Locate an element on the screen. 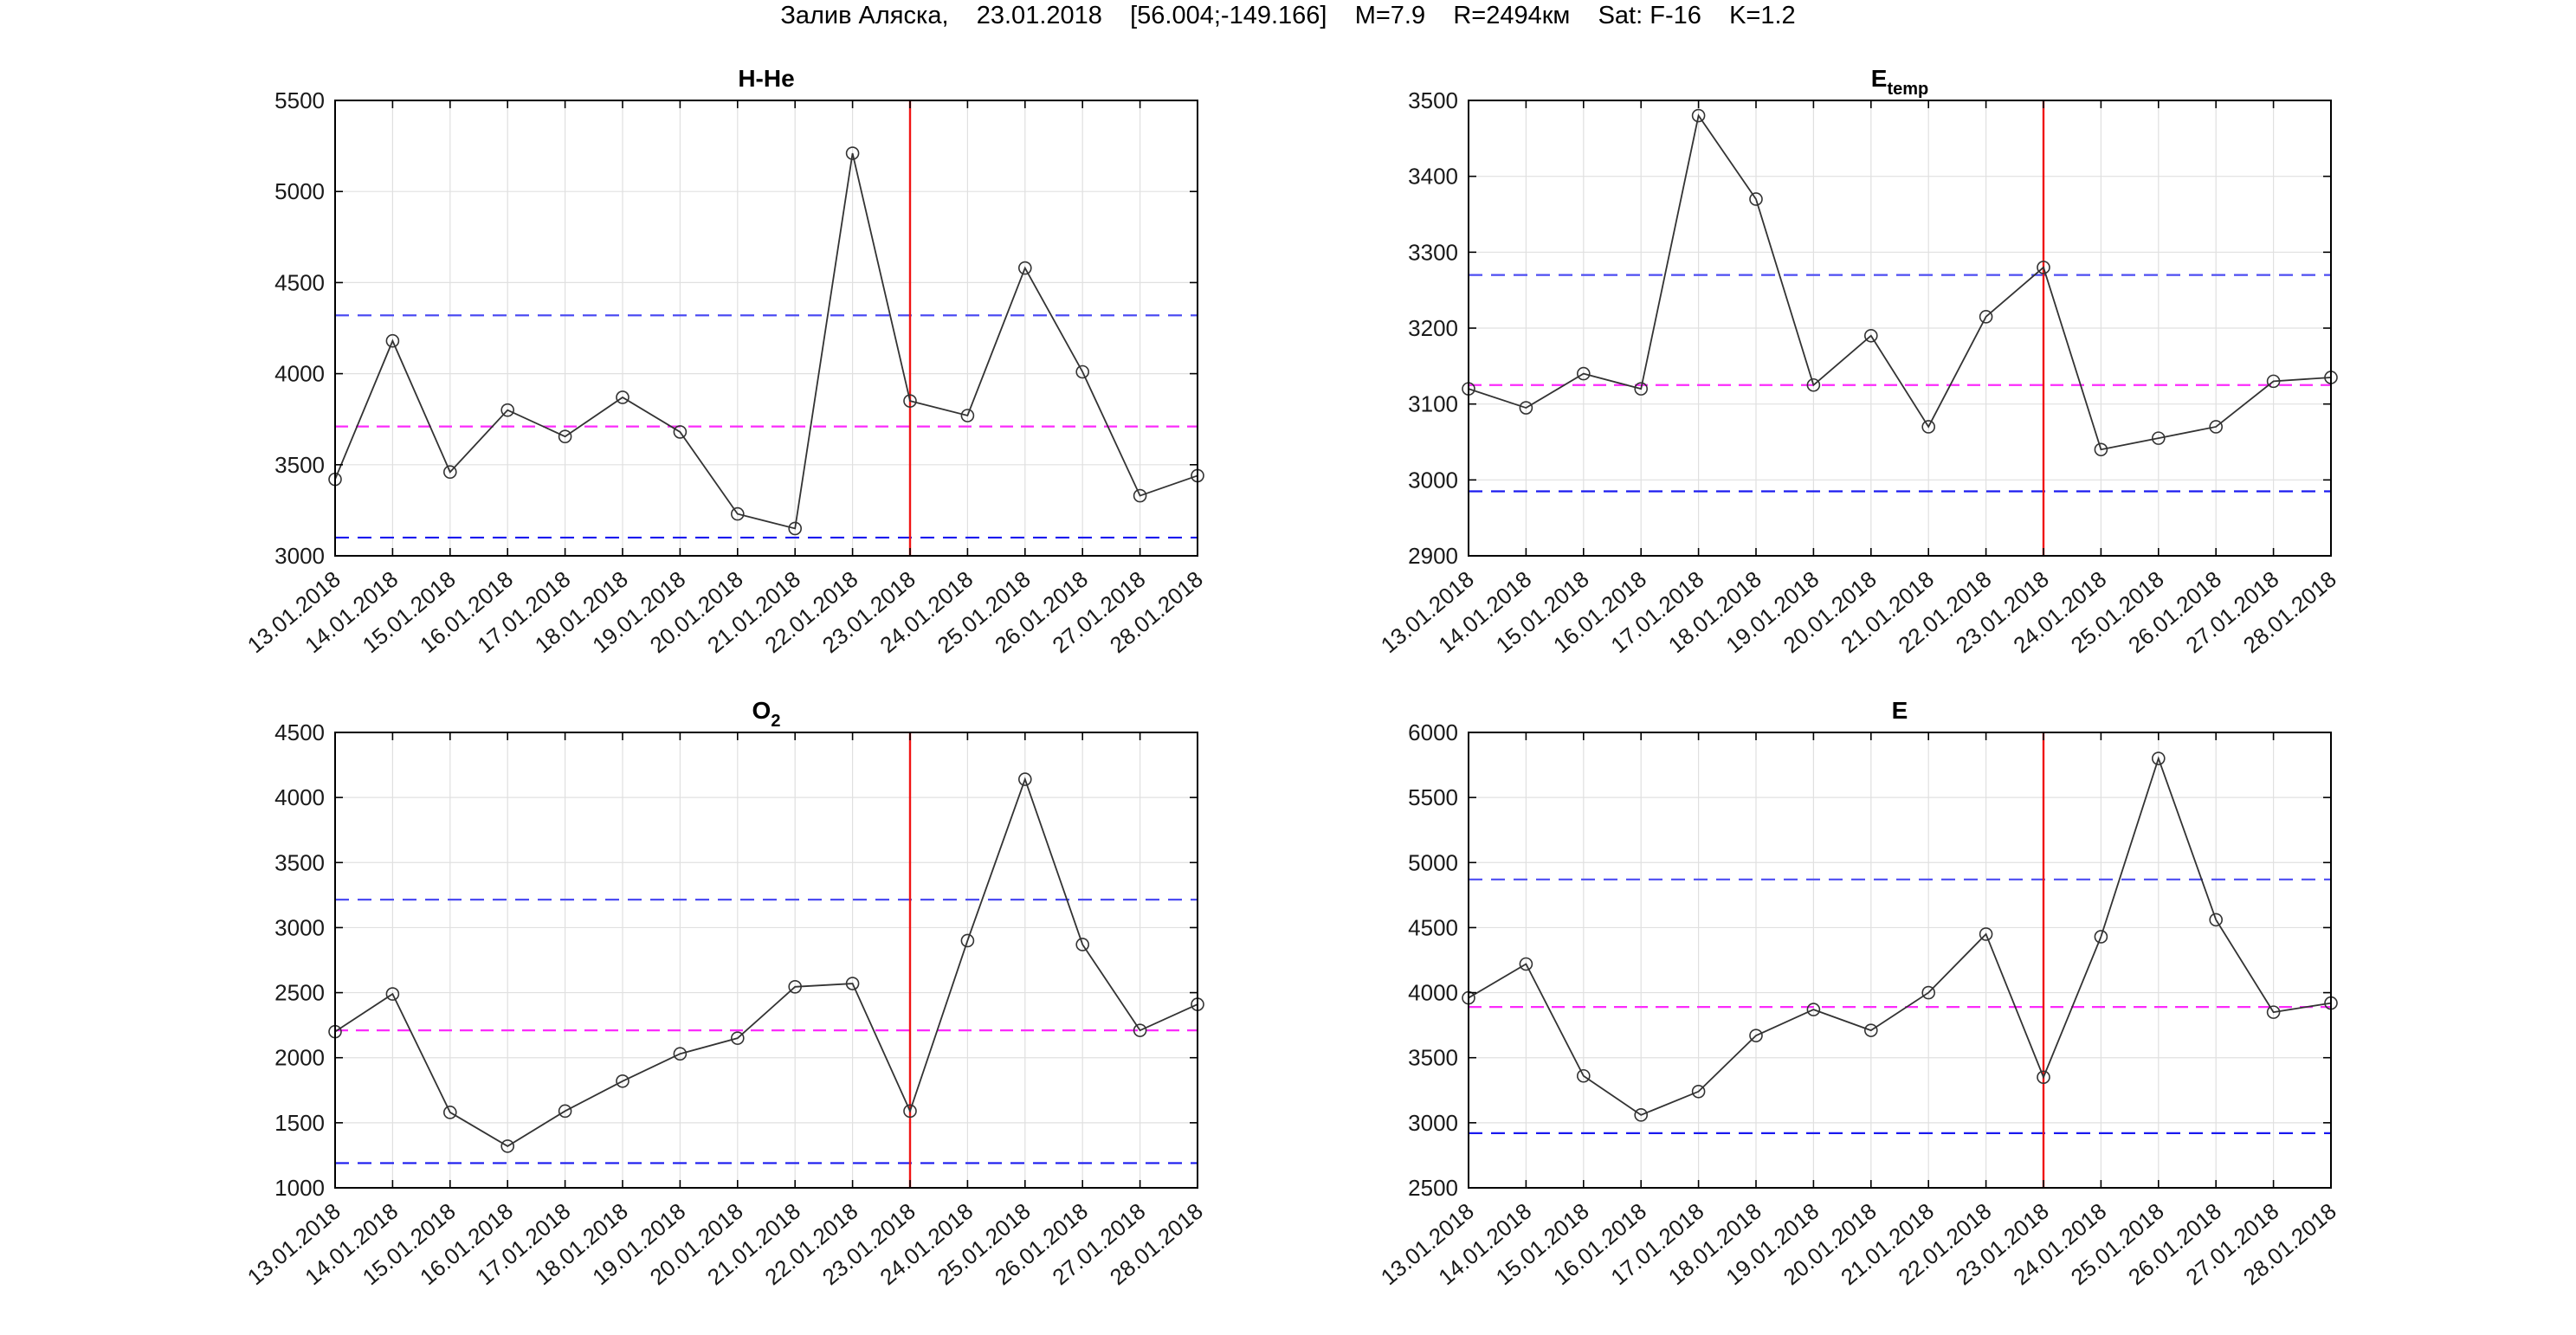 The width and height of the screenshot is (2576, 1335). y-tick-label: 3300 is located at coordinates (1433, 252).